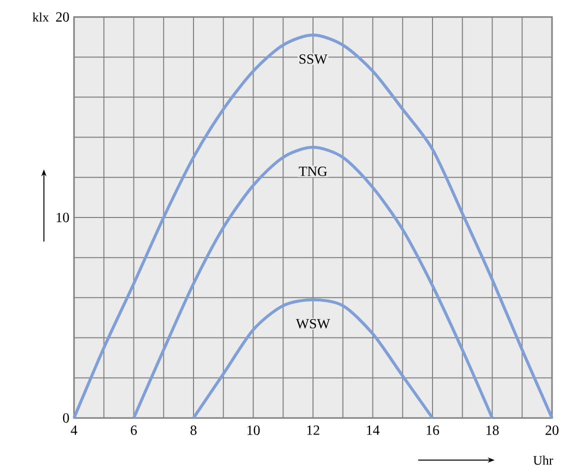 This screenshot has height=473, width=566. I want to click on x-tick-label: 6, so click(133, 430).